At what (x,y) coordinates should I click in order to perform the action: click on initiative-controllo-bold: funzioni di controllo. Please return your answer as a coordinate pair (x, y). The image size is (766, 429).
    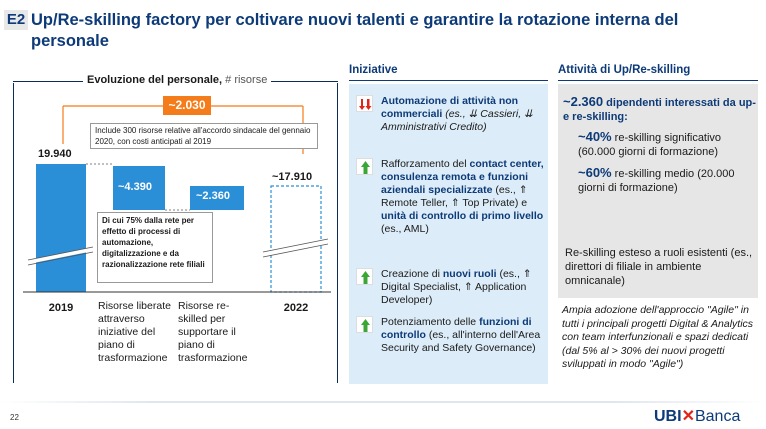
    Looking at the image, I should click on (456, 328).